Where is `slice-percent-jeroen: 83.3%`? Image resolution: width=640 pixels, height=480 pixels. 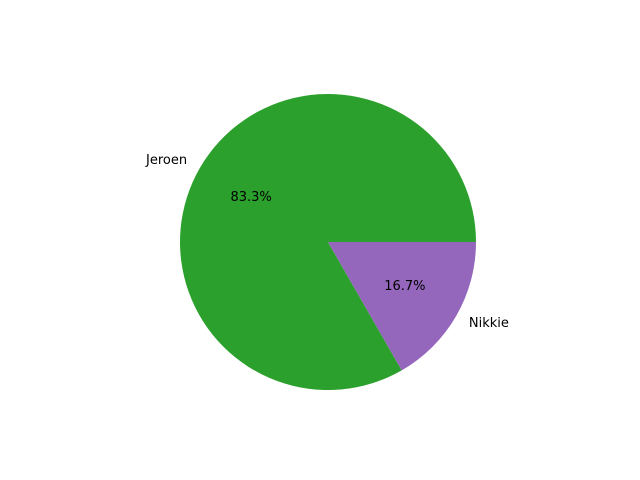
slice-percent-jeroen: 83.3% is located at coordinates (250, 197).